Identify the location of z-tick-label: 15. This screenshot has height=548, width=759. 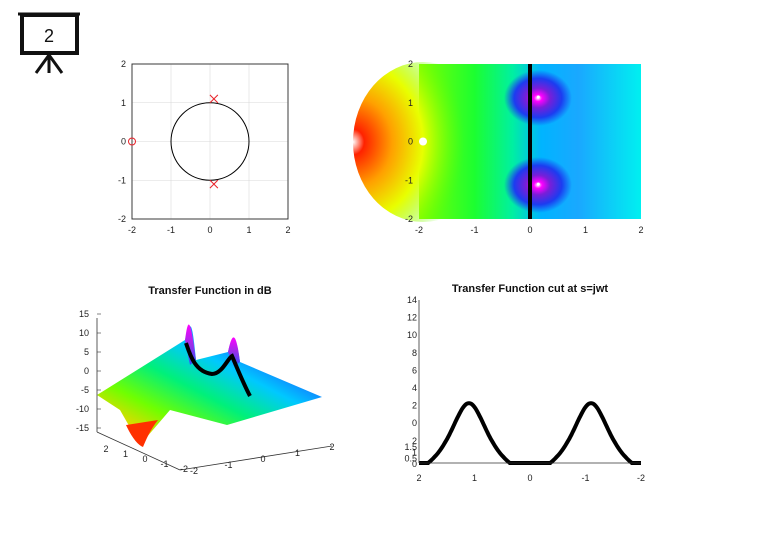
(84, 314).